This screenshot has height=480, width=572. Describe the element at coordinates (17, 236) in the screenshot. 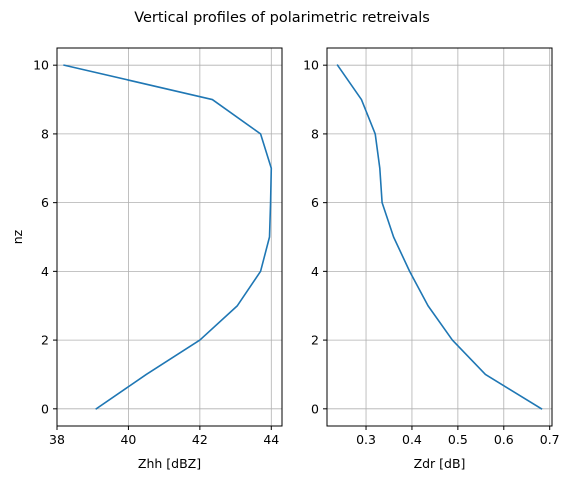

I see `zhh-y-axis-label: nz` at that location.